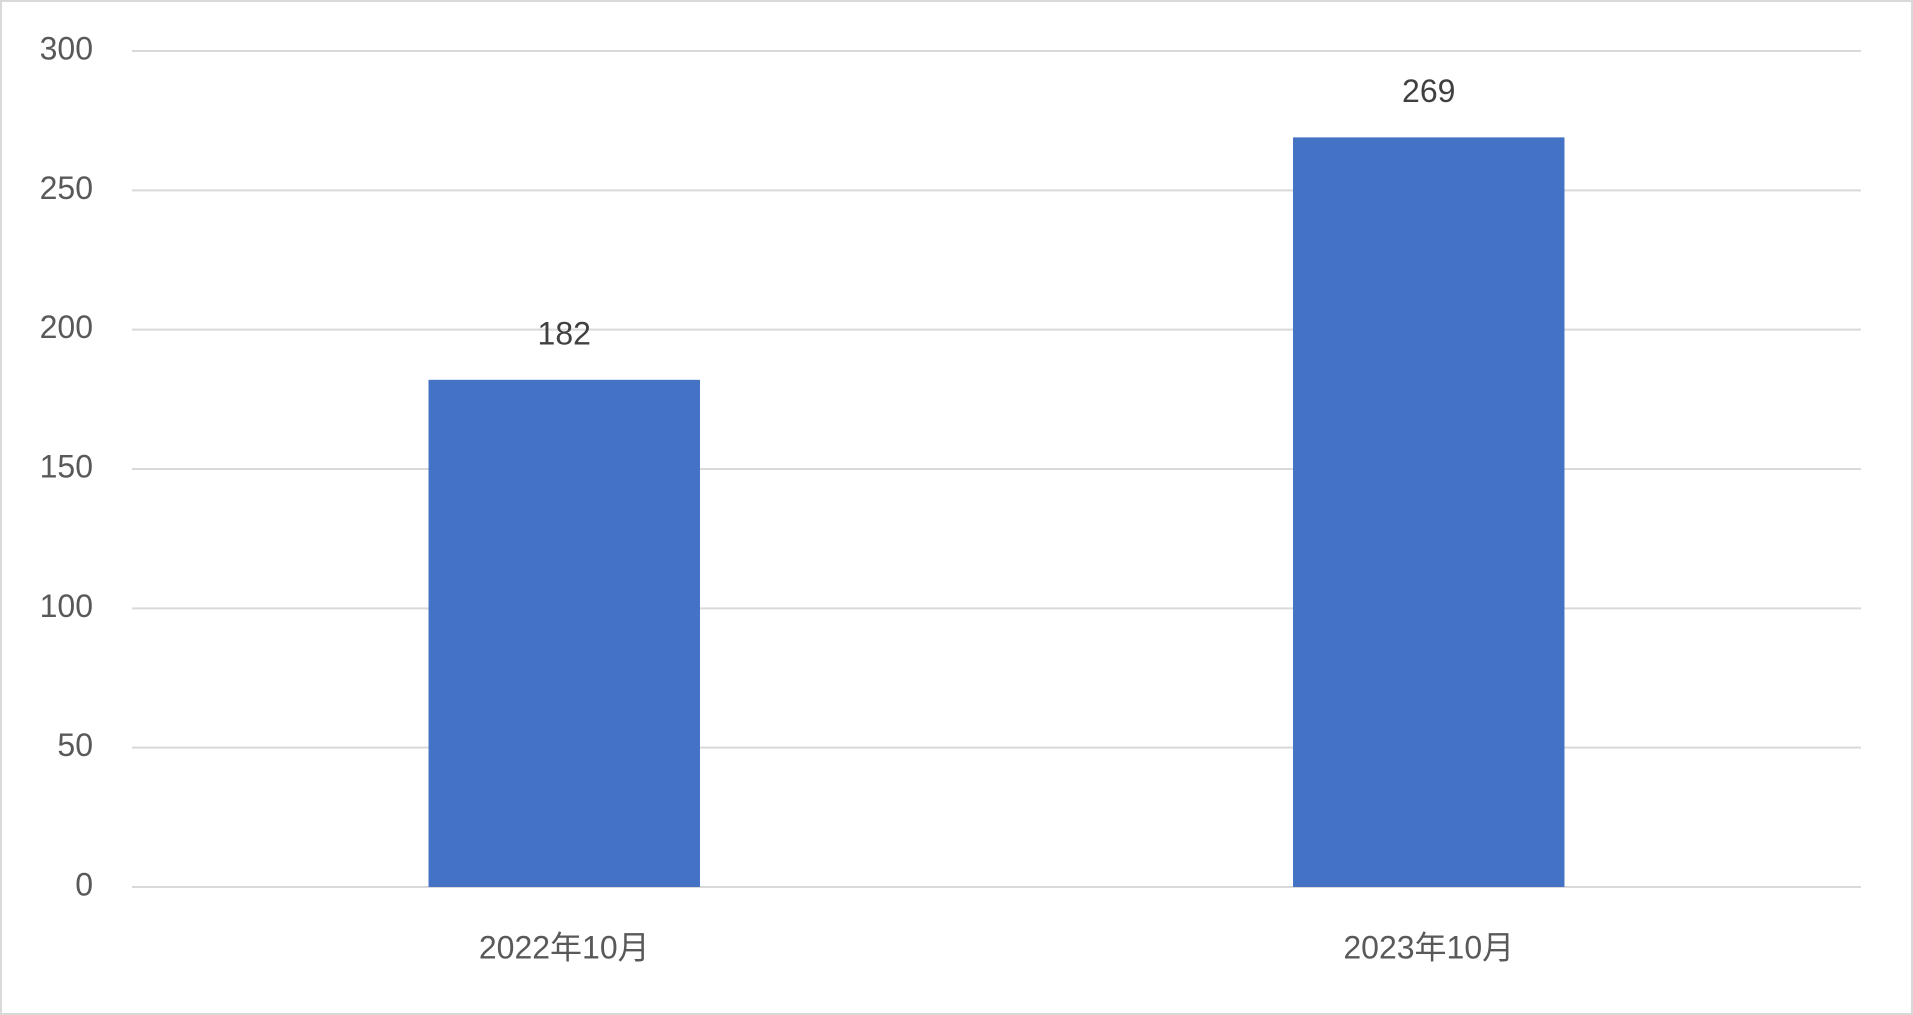 The height and width of the screenshot is (1015, 1913). What do you see at coordinates (66, 327) in the screenshot?
I see `y-tick-label: 200` at bounding box center [66, 327].